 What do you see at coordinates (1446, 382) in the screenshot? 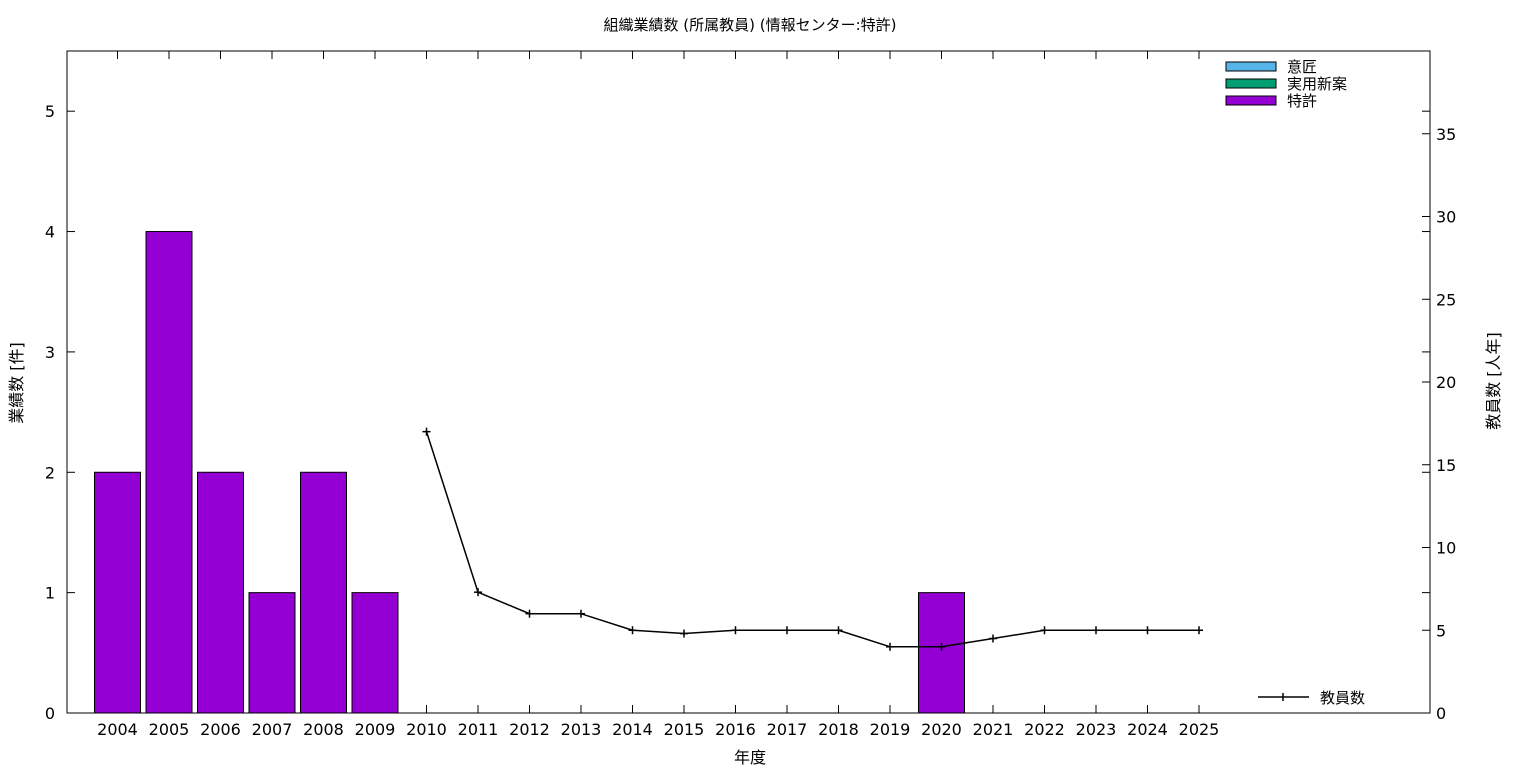
I see `y2-tick-label: 20` at bounding box center [1446, 382].